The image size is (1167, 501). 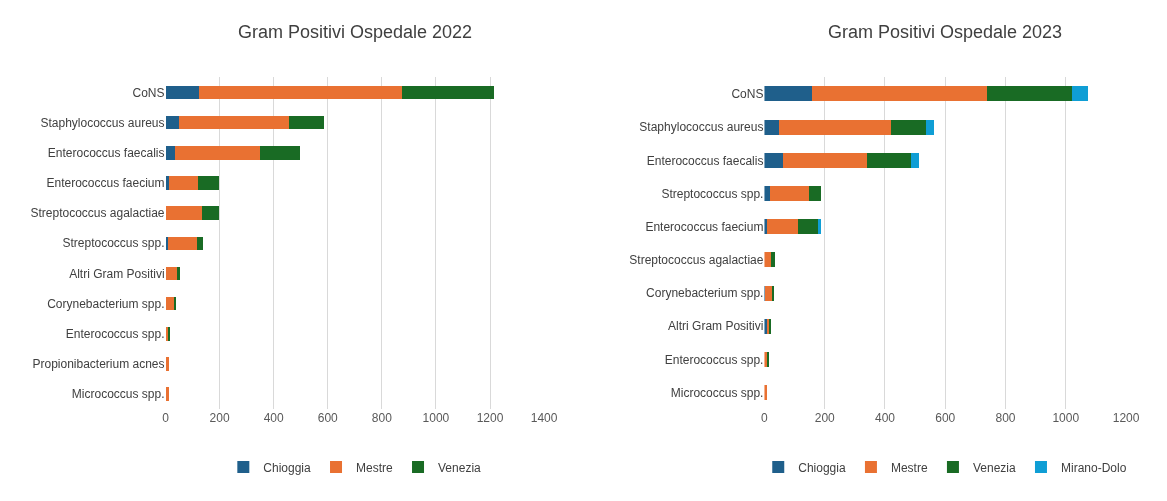 I want to click on chart-title: Gram Positivi Ospedale 2023, so click(x=945, y=32).